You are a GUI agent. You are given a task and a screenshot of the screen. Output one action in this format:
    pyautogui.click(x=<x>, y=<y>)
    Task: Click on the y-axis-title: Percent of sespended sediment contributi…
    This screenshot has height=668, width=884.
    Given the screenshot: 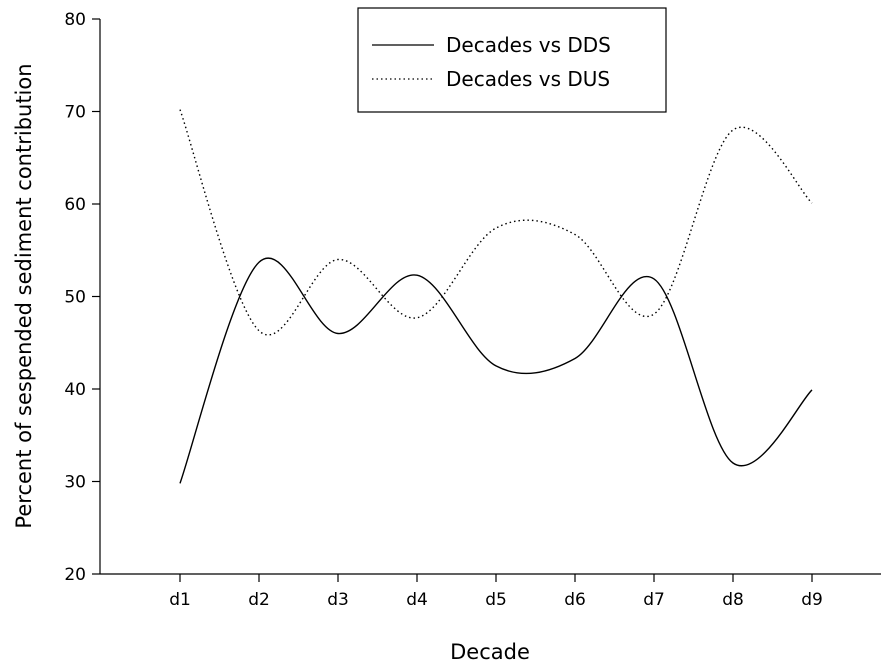 What is the action you would take?
    pyautogui.click(x=24, y=295)
    